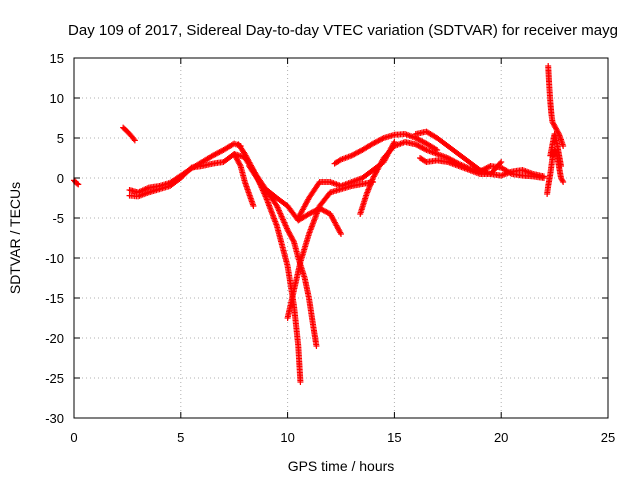  Describe the element at coordinates (501, 437) in the screenshot. I see `x-tick-label: 20` at that location.